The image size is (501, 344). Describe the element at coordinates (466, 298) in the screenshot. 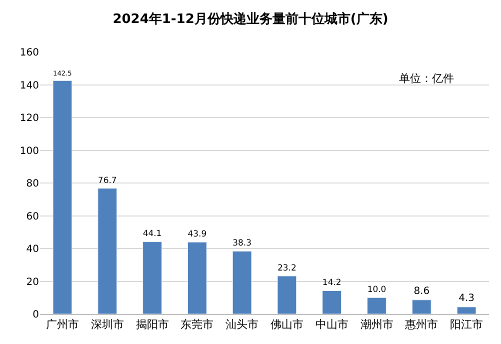

I see `data-label: 4.3` at that location.